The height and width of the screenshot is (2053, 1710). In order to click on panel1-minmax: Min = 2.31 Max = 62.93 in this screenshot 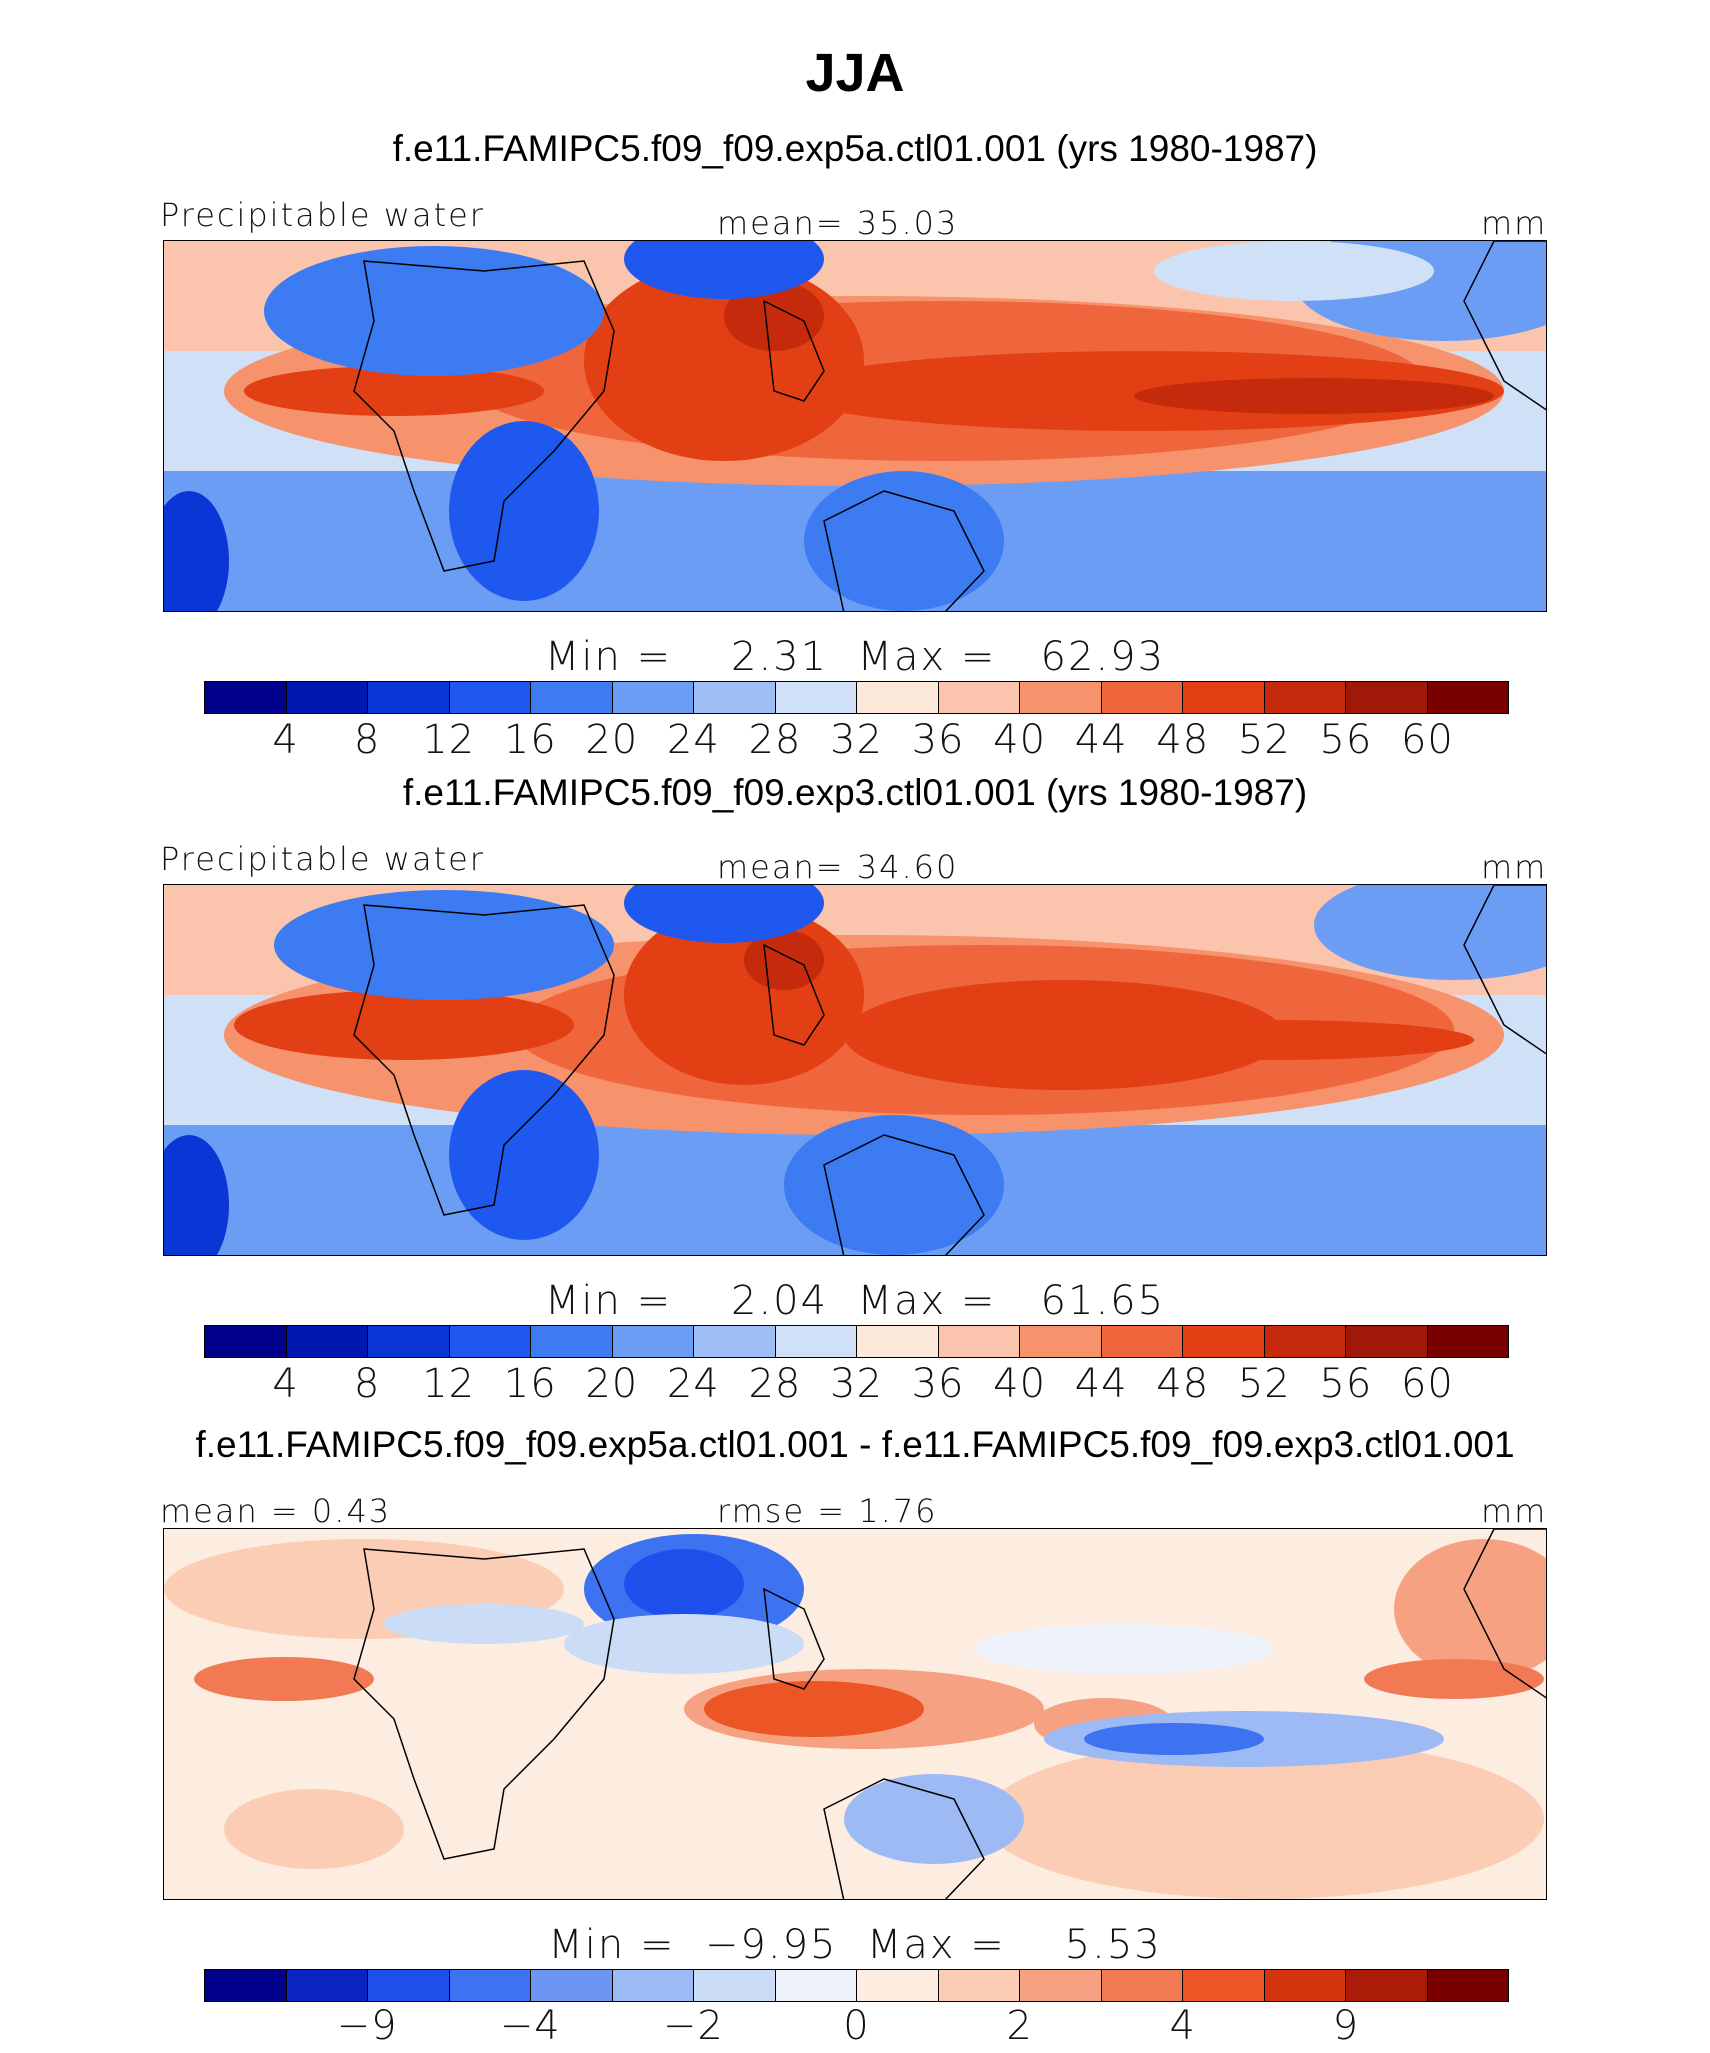, I will do `click(855, 657)`.